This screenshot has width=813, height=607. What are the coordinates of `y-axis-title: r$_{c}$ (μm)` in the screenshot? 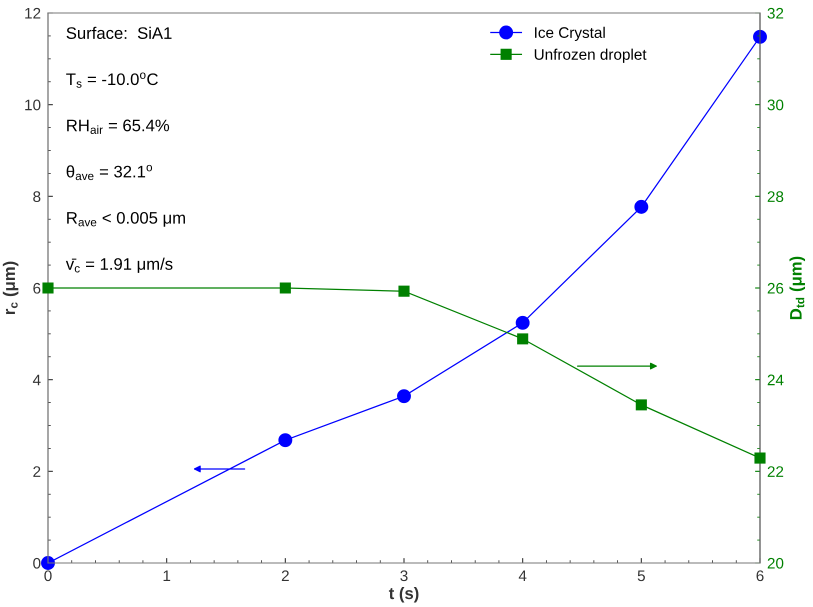 It's located at (10, 288).